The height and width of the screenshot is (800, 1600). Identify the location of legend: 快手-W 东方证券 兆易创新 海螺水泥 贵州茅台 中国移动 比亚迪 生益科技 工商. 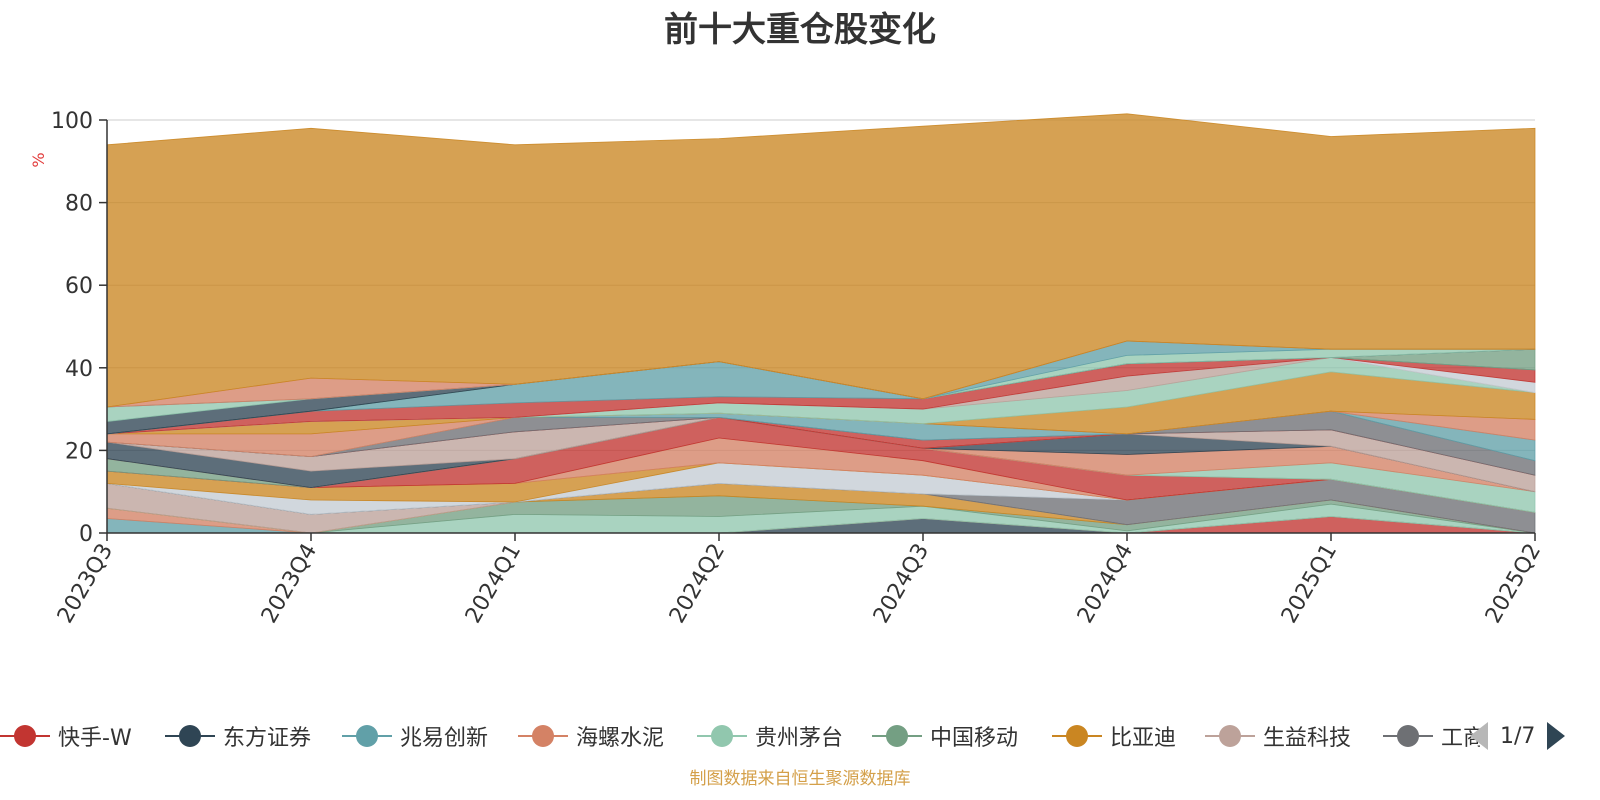
(740, 736).